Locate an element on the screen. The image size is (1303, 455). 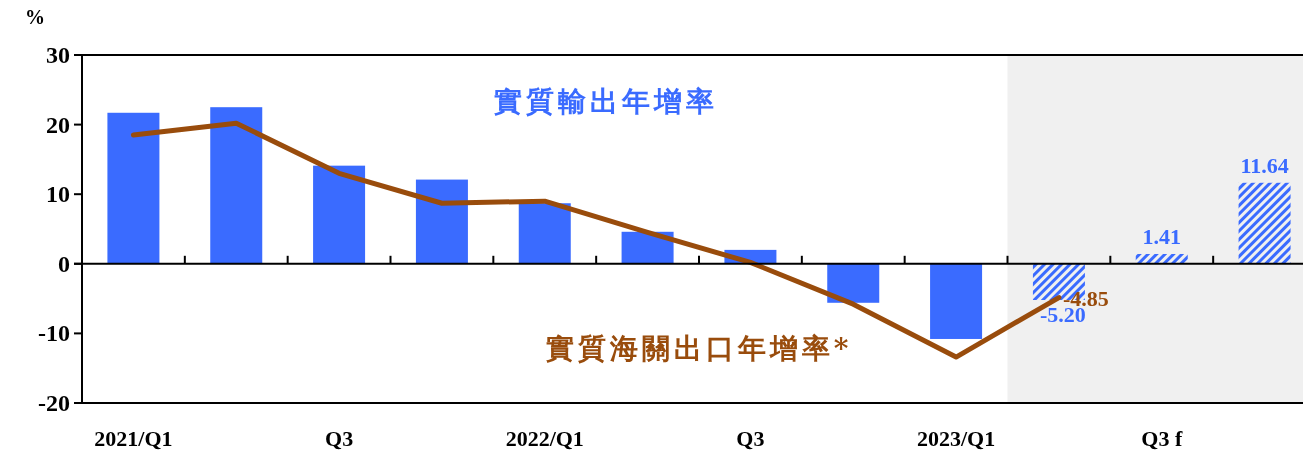
y-axis-title: % is located at coordinates (35, 17).